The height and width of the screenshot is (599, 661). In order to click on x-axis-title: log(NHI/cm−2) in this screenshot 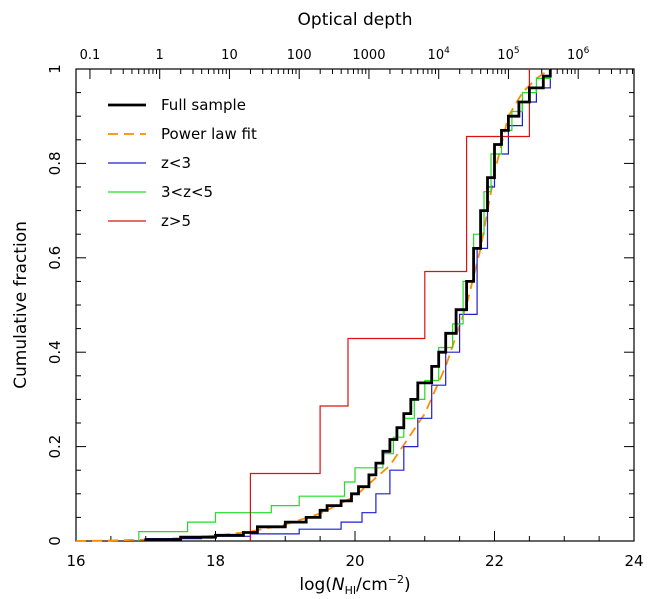, I will do `click(354, 585)`.